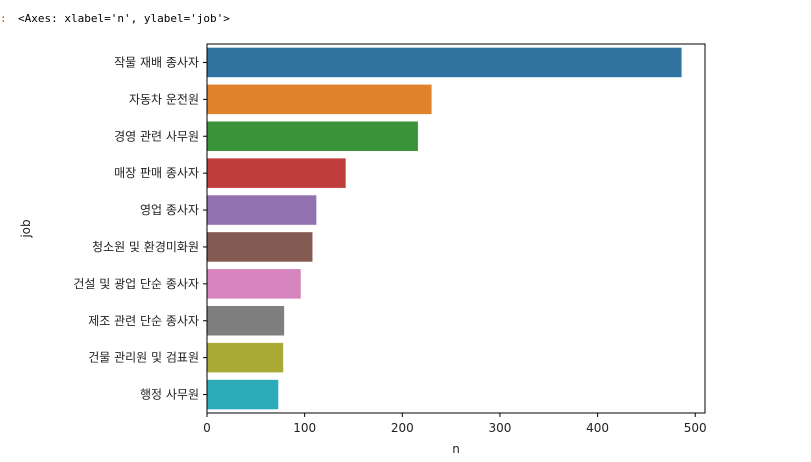 This screenshot has width=811, height=462. I want to click on y-tick-label: 영업 종사자, so click(169, 210).